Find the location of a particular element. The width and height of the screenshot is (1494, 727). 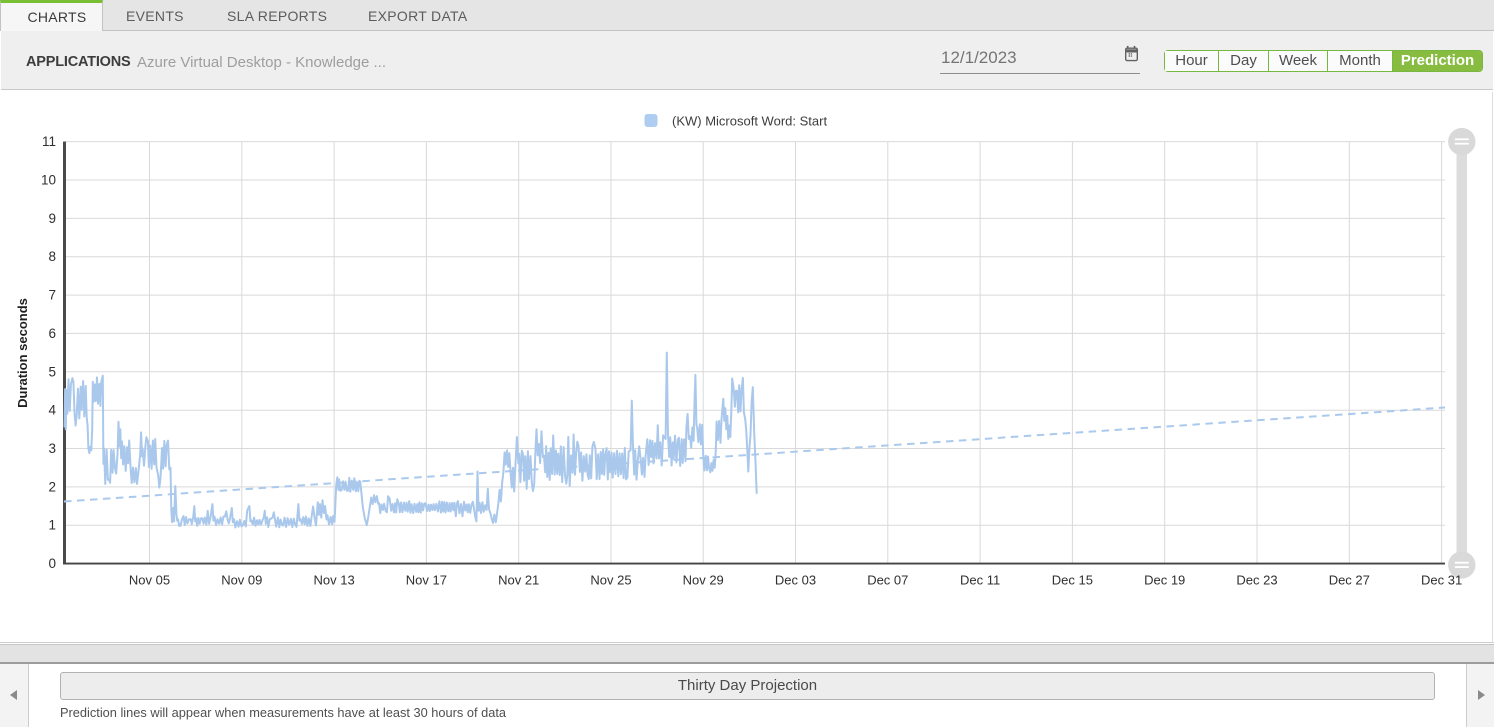

svg-text: Nov 29 is located at coordinates (703, 580).